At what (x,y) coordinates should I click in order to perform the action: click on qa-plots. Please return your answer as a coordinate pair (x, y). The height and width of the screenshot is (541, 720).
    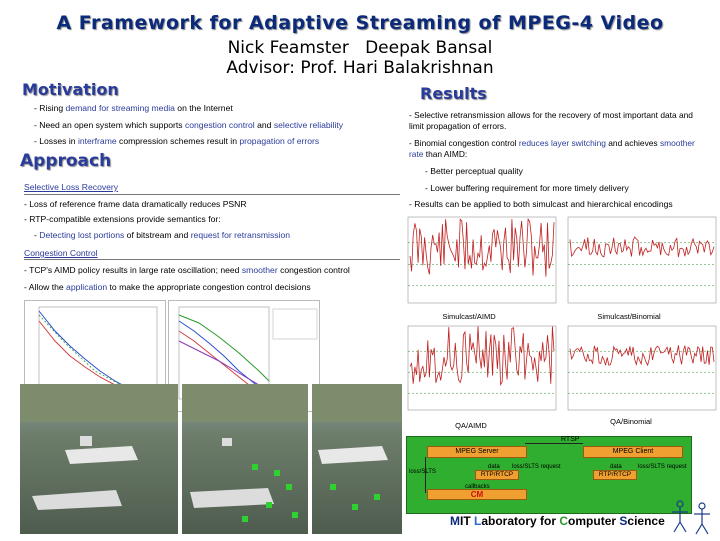
    Looking at the image, I should click on (561, 369).